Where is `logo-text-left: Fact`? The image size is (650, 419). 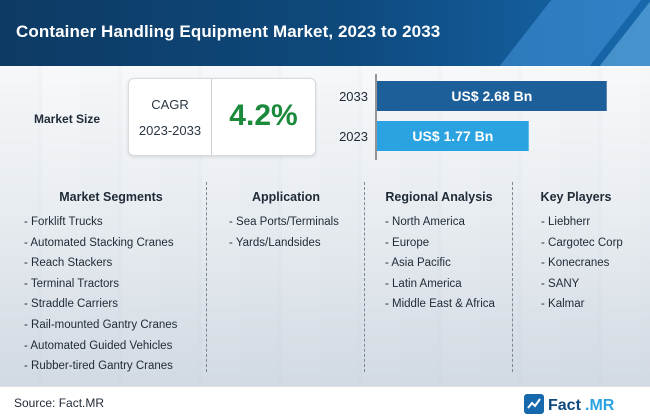 logo-text-left: Fact is located at coordinates (565, 405).